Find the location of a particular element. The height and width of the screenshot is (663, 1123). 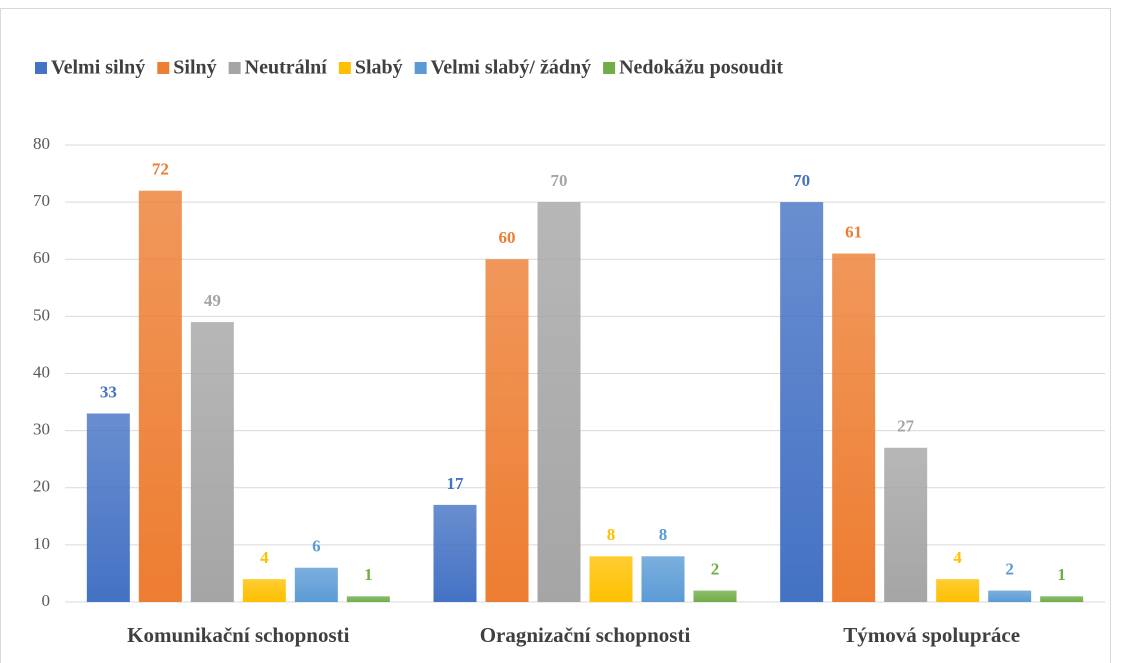

y-tick-label: 60 is located at coordinates (41, 257).